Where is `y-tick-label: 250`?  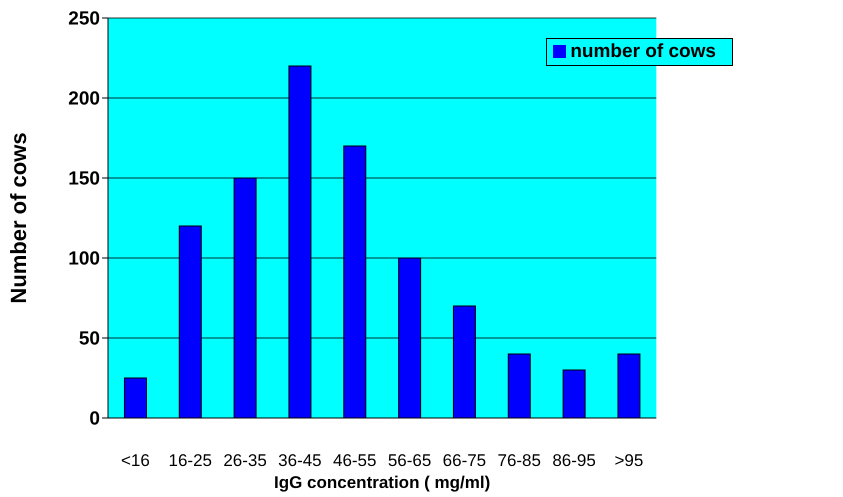 y-tick-label: 250 is located at coordinates (84, 19).